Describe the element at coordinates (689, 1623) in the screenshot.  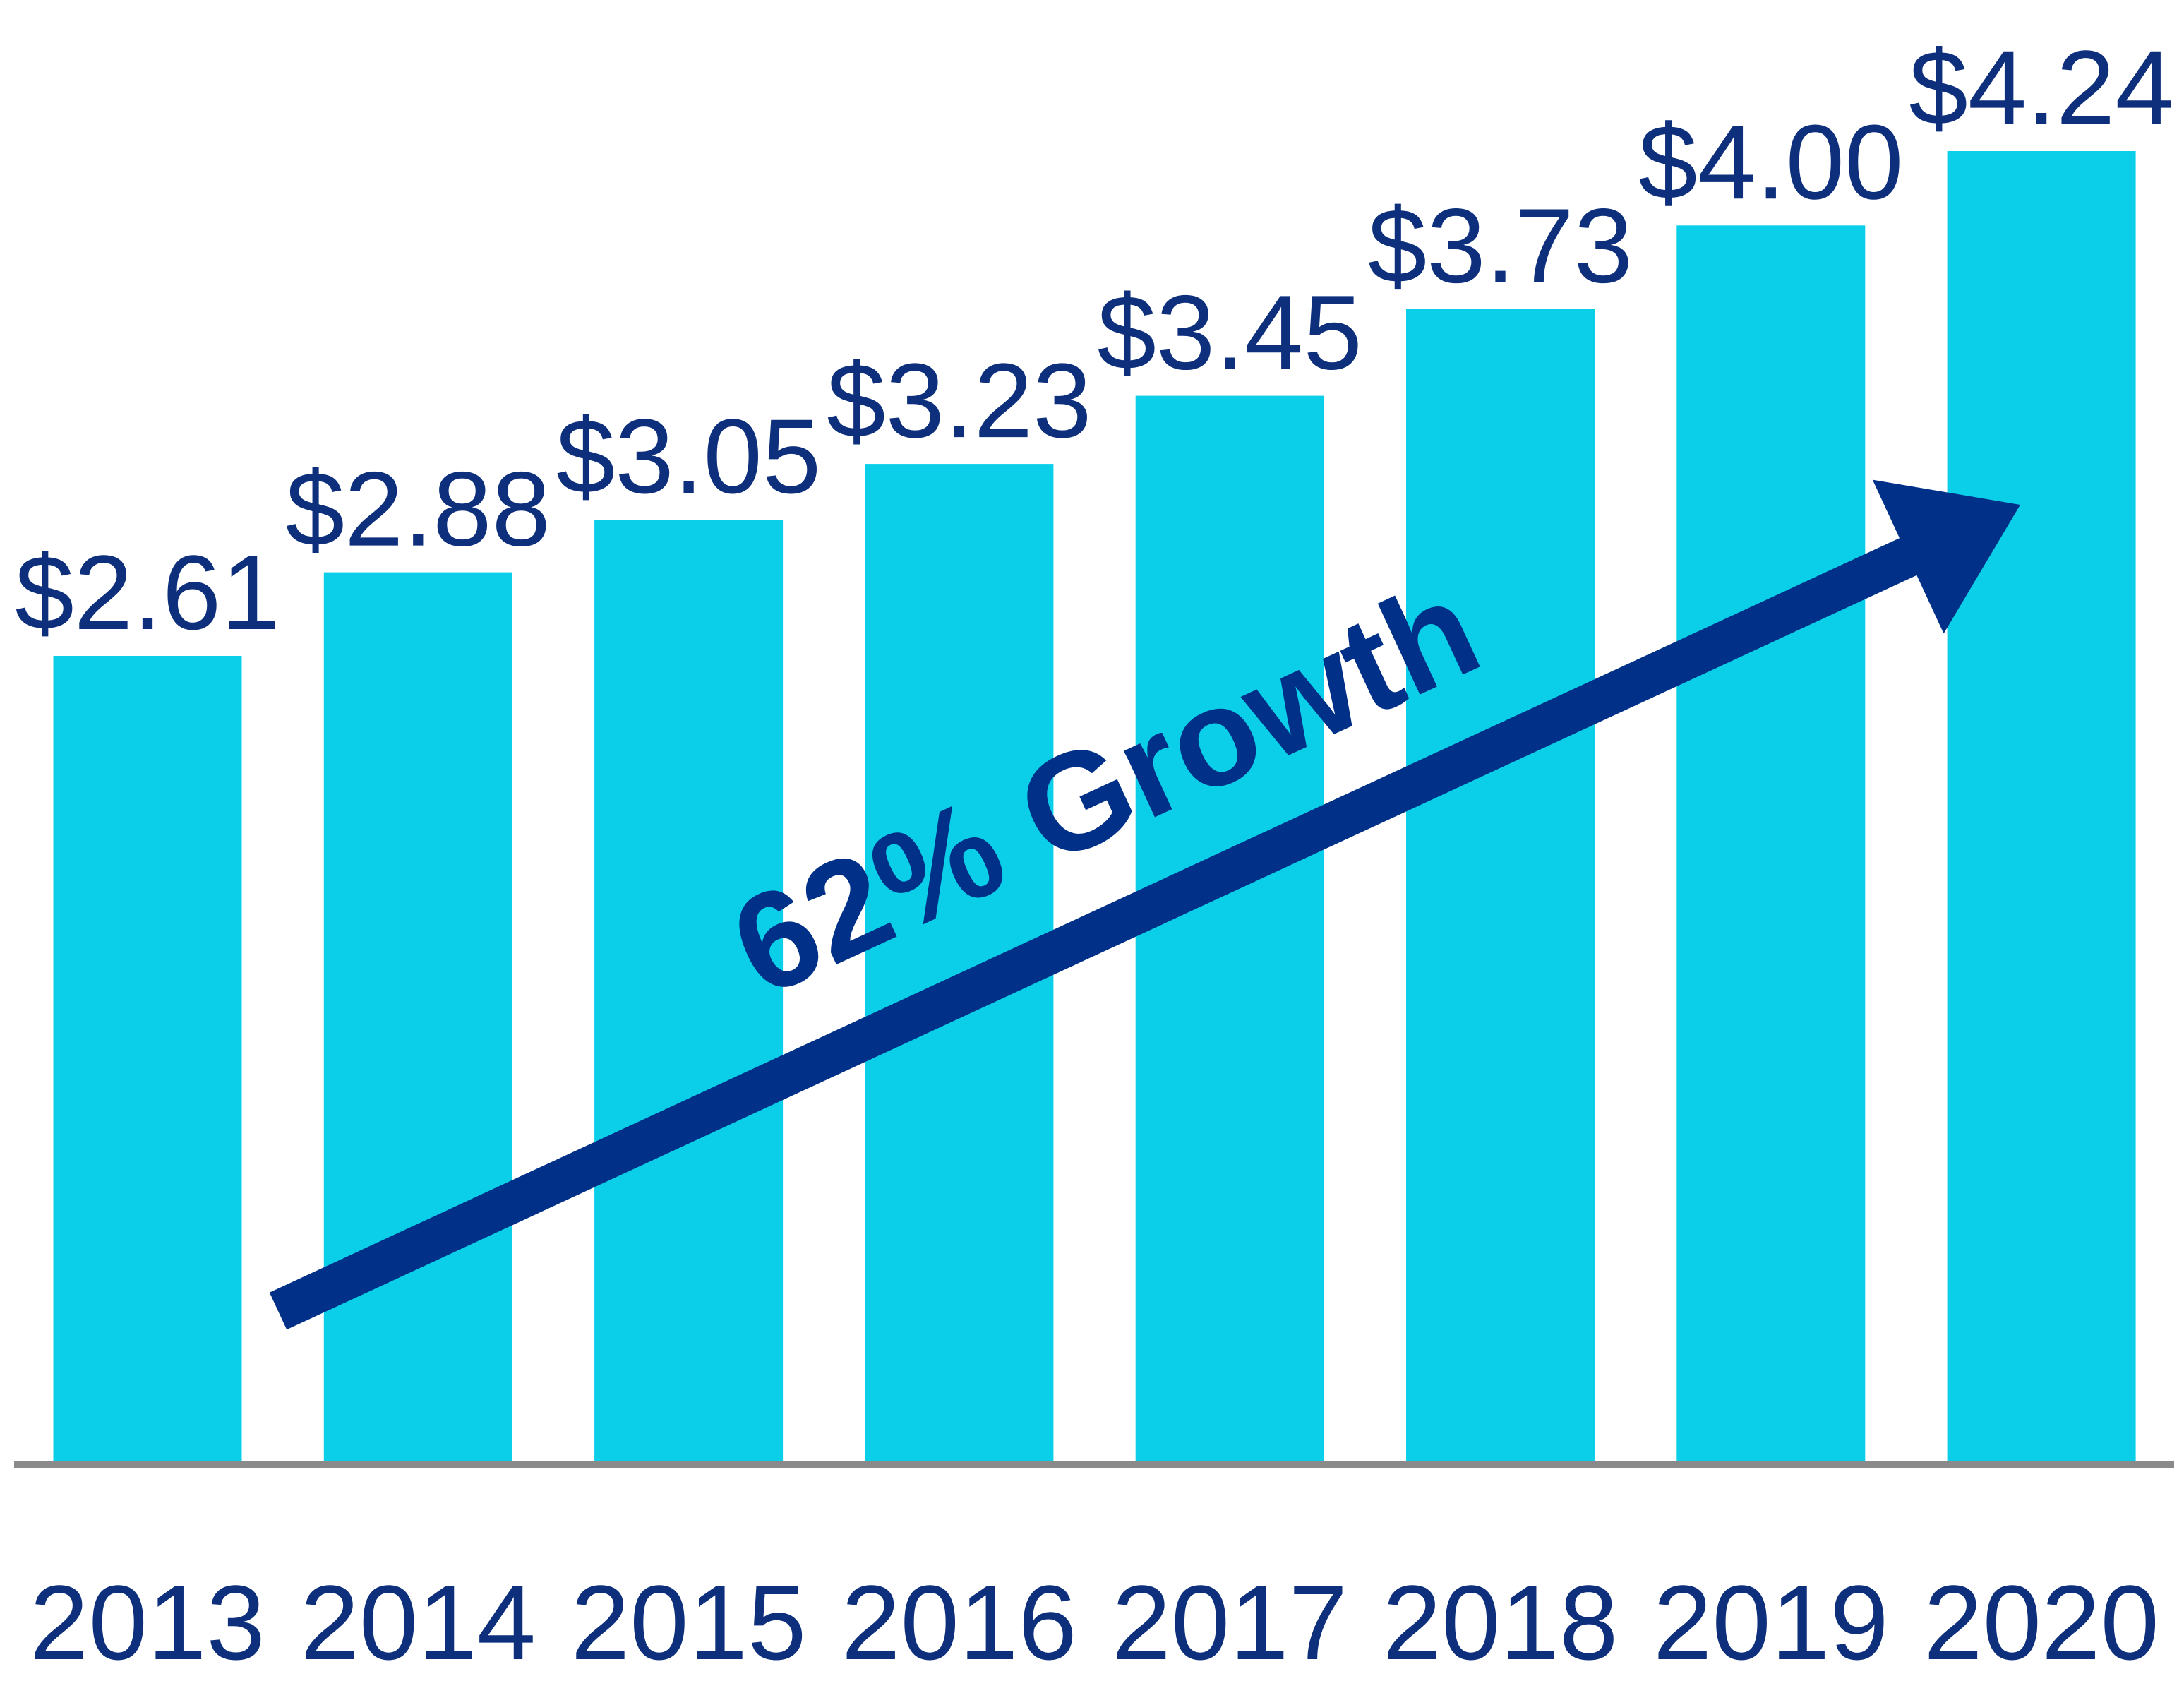
I see `x-tick-2015: 2015` at that location.